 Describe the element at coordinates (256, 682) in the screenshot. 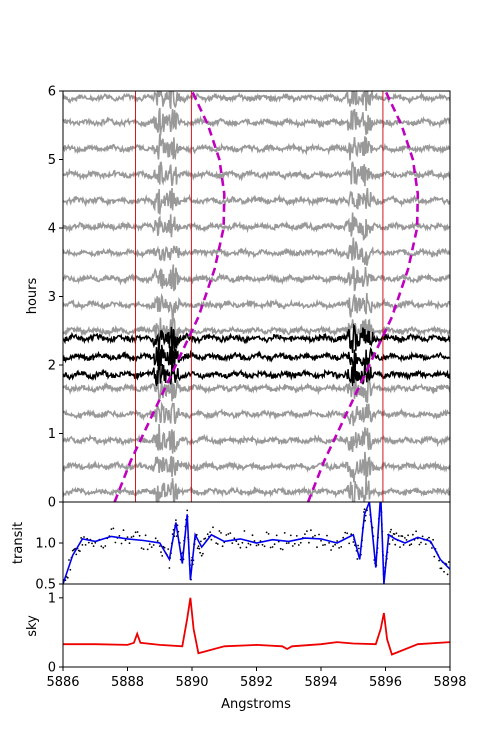

I see `xtick-label: 5892` at that location.